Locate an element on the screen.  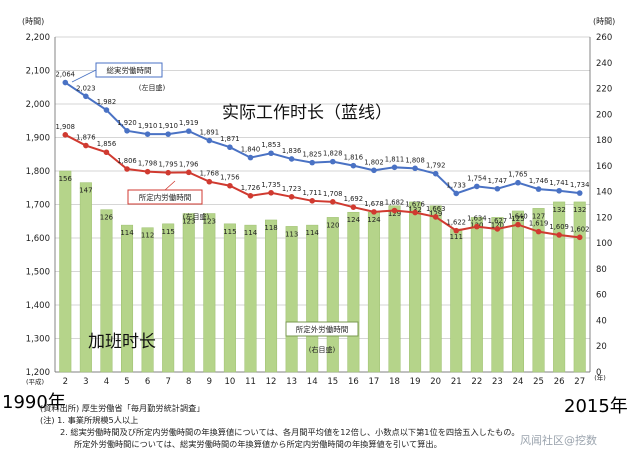
series-name-label: 総実労働時間 is located at coordinates (129, 70).